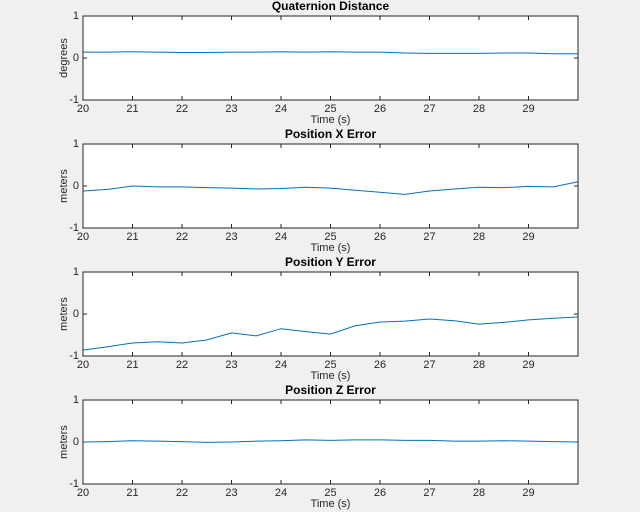 This screenshot has width=640, height=512. What do you see at coordinates (331, 134) in the screenshot?
I see `chart-title: Position X Error` at bounding box center [331, 134].